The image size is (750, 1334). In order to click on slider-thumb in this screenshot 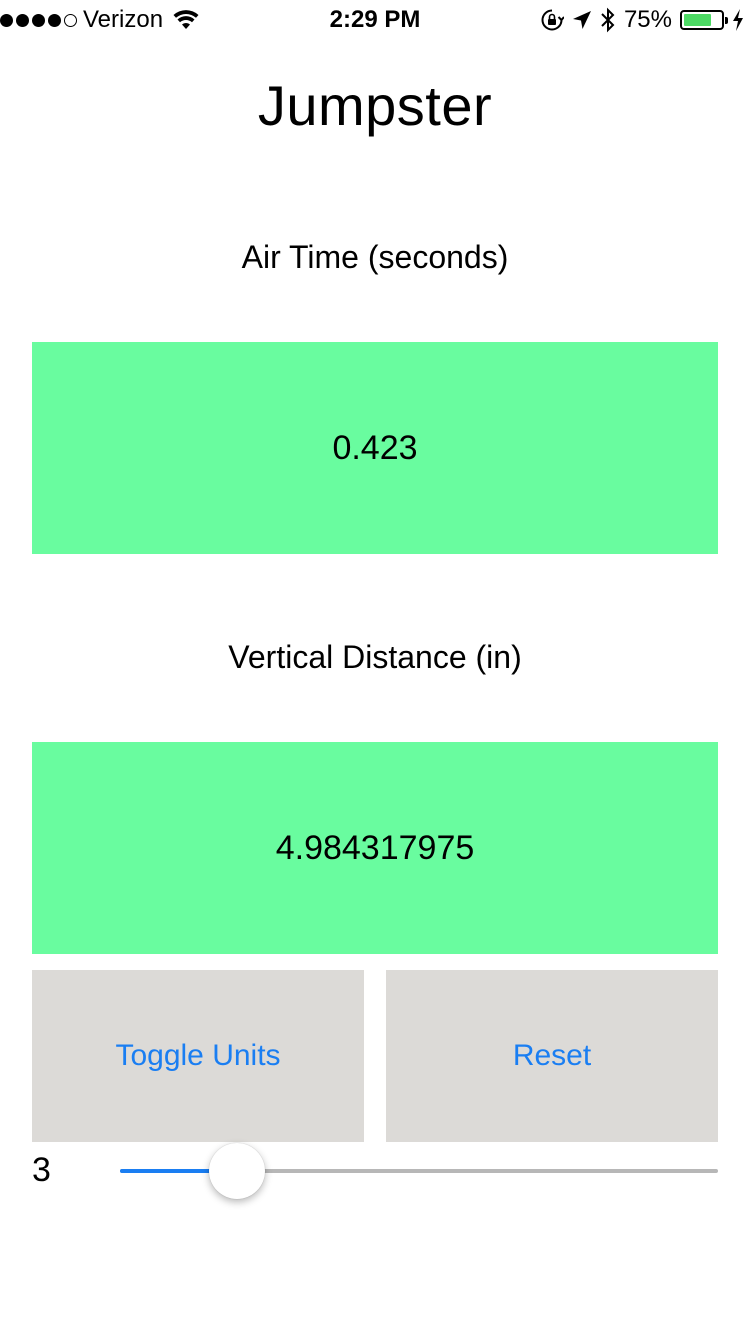, I will do `click(237, 1171)`.